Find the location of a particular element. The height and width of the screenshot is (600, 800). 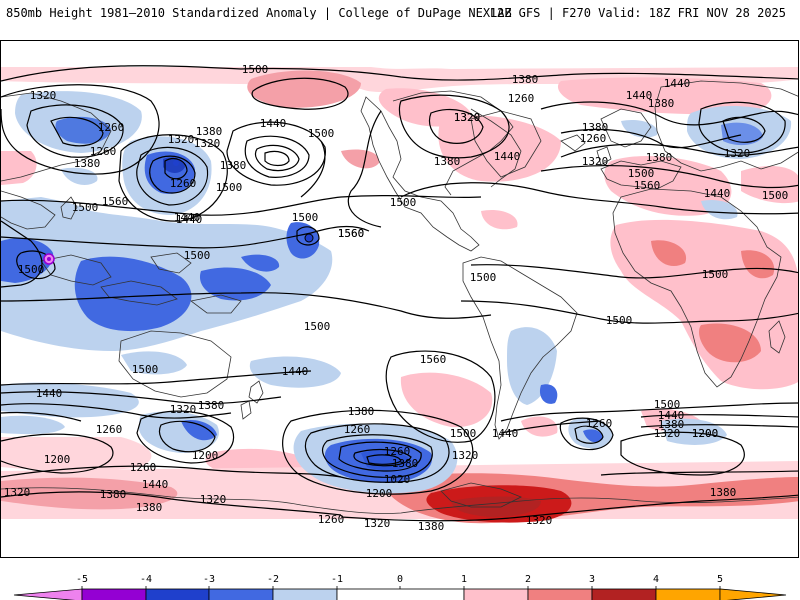

colorbar-tick: -3 is located at coordinates (209, 579).